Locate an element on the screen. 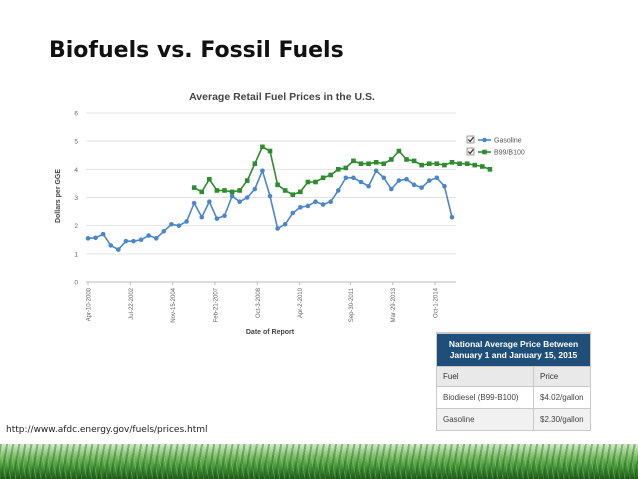  table-cell-price: $2.30/gallon is located at coordinates (561, 419).